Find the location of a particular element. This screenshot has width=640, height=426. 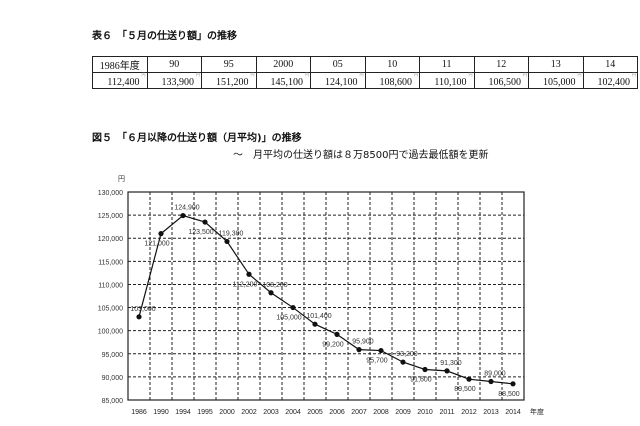

data-label: 124,900 is located at coordinates (186, 208).